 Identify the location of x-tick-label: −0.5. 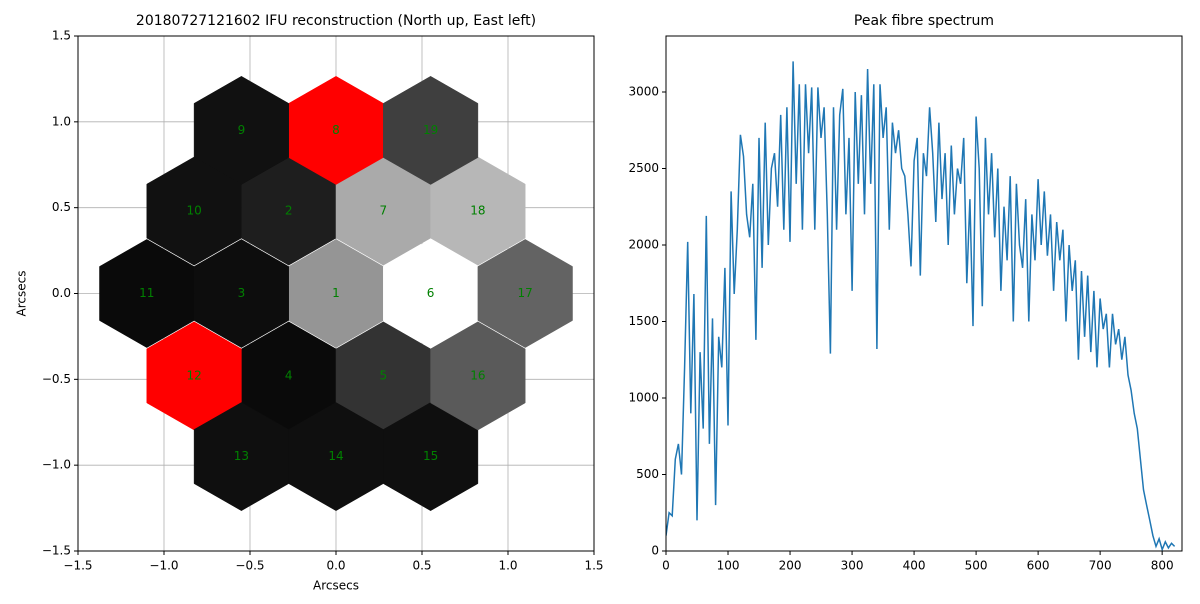
(249, 566).